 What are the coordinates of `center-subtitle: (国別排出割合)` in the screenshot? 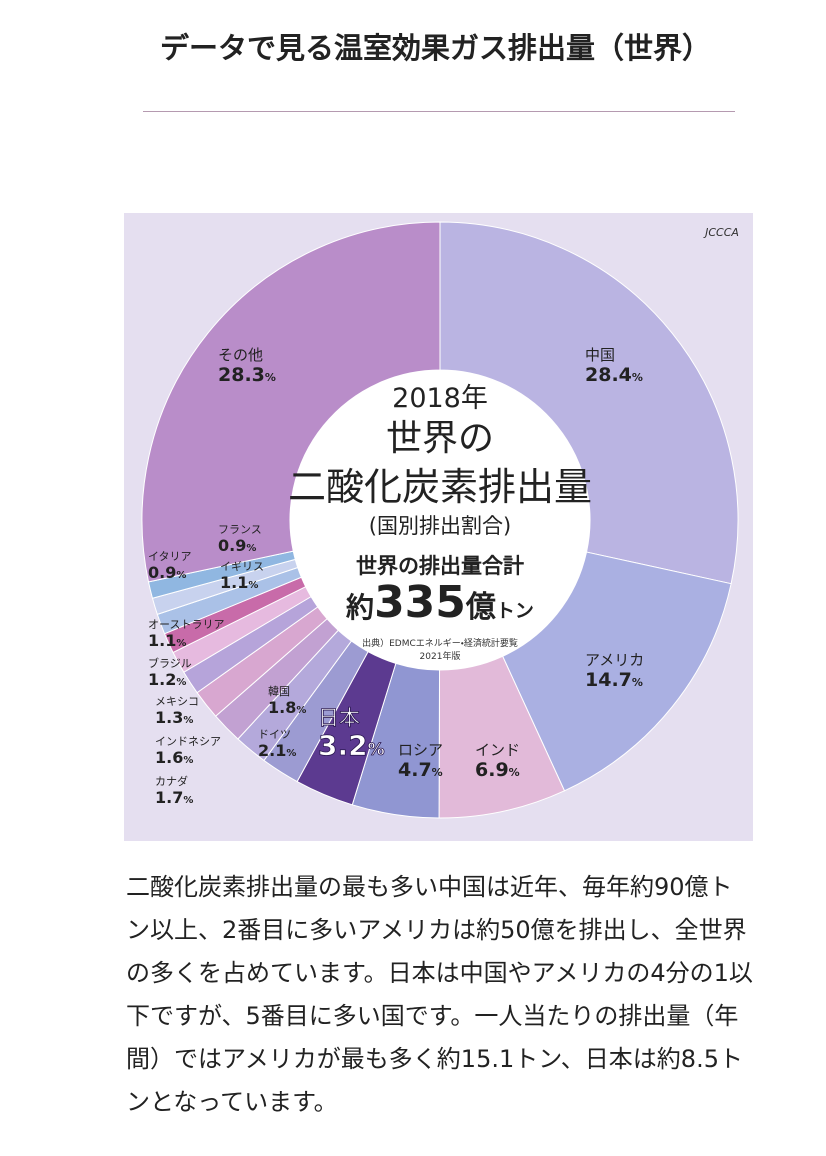 It's located at (440, 526).